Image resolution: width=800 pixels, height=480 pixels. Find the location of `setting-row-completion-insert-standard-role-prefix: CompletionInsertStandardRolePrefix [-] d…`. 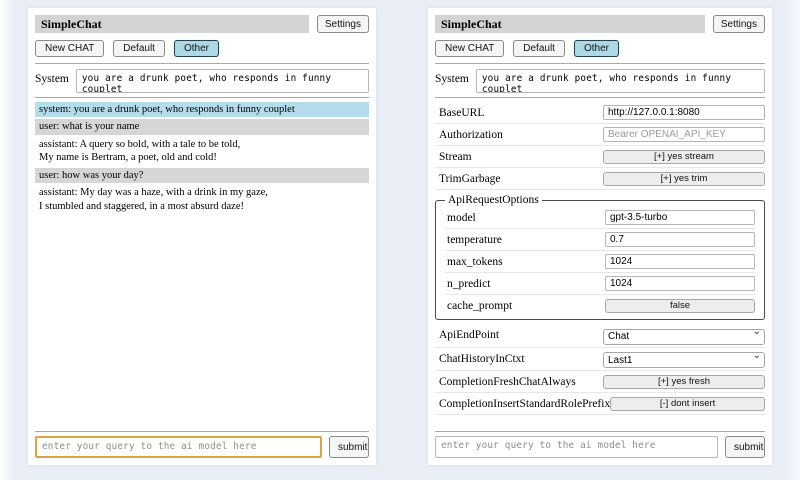

setting-row-completion-insert-standard-role-prefix: CompletionInsertStandardRolePrefix [-] d… is located at coordinates (600, 404).